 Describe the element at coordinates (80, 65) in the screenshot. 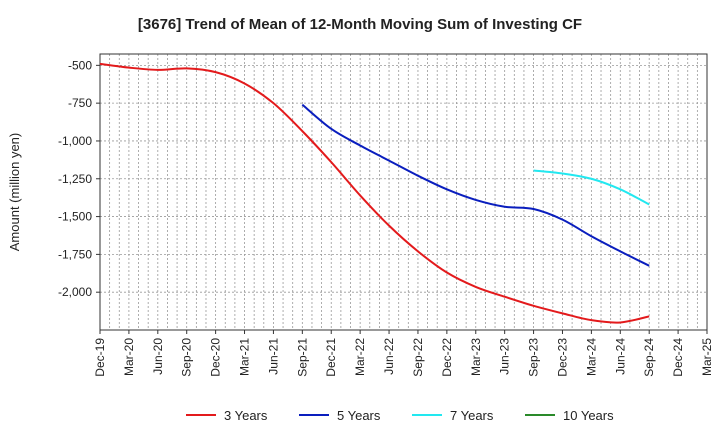

I see `y-tick-label: -500` at that location.